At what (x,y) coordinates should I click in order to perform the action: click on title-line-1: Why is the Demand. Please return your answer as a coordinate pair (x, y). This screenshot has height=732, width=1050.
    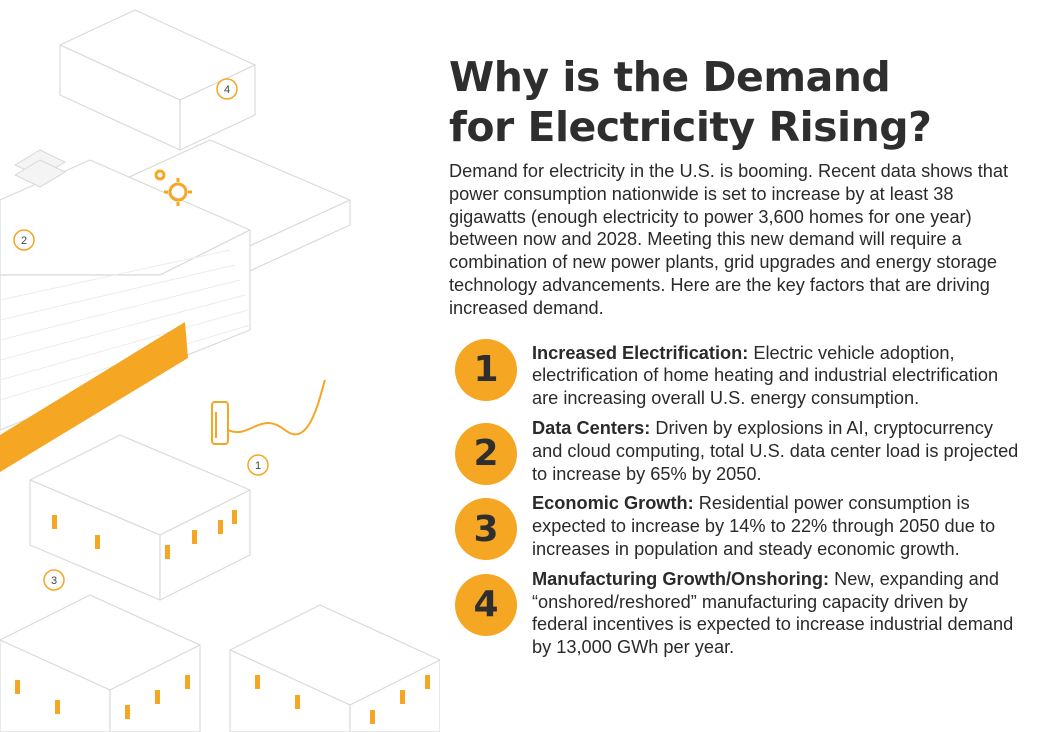
    Looking at the image, I should click on (670, 77).